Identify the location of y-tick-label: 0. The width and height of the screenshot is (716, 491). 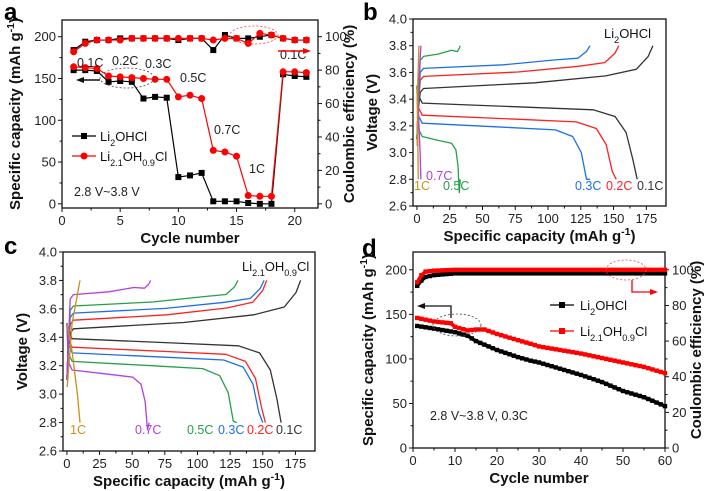
(403, 448).